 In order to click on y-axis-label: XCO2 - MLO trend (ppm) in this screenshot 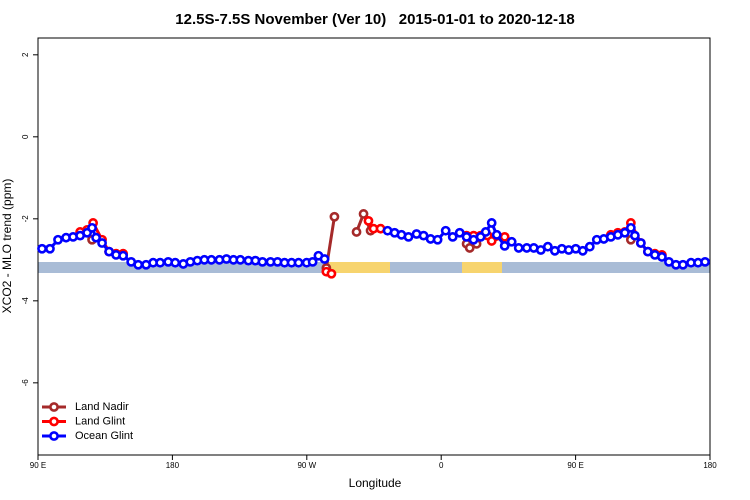, I will do `click(7, 246)`.